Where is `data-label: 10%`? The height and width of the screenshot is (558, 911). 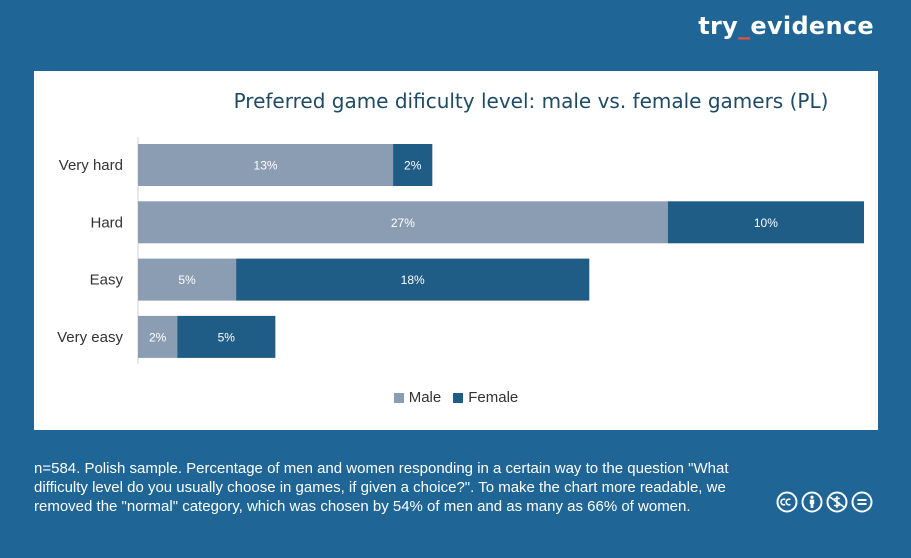 data-label: 10% is located at coordinates (766, 223).